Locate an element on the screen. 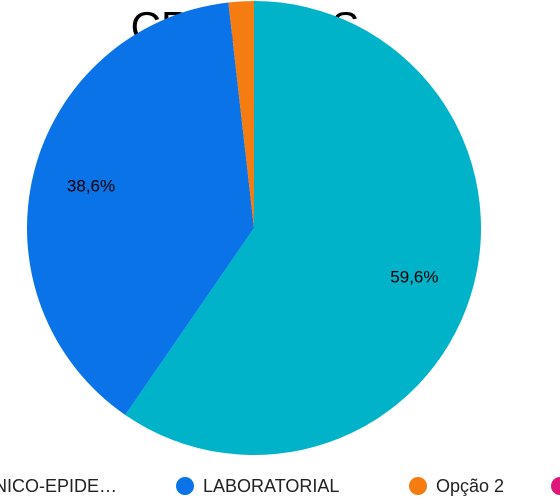  pie-slice is located at coordinates (241, 114).